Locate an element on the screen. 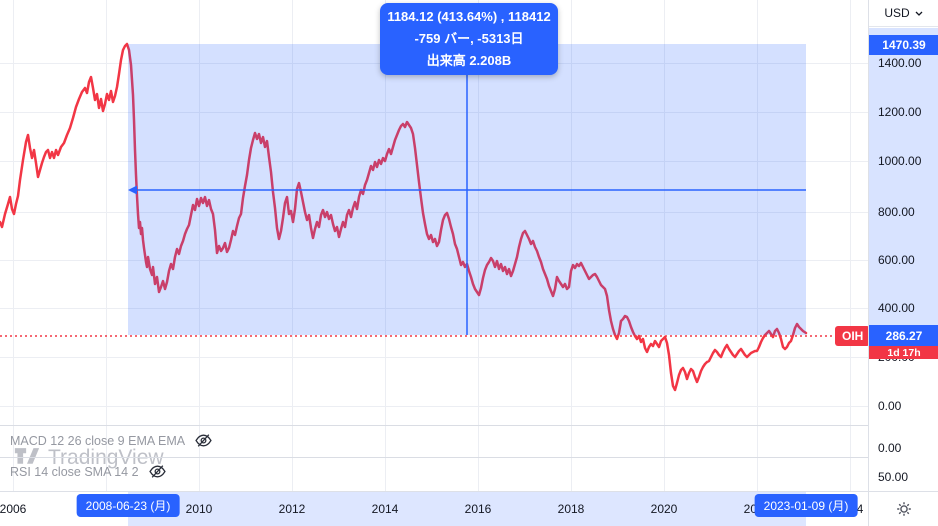 This screenshot has width=938, height=526. gear-icon is located at coordinates (904, 509).